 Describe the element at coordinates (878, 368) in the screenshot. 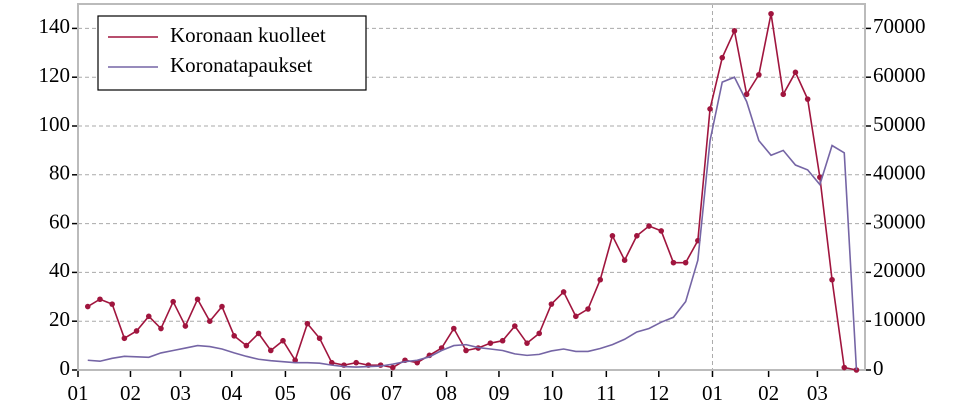

I see `y2-tick-label: 0` at that location.